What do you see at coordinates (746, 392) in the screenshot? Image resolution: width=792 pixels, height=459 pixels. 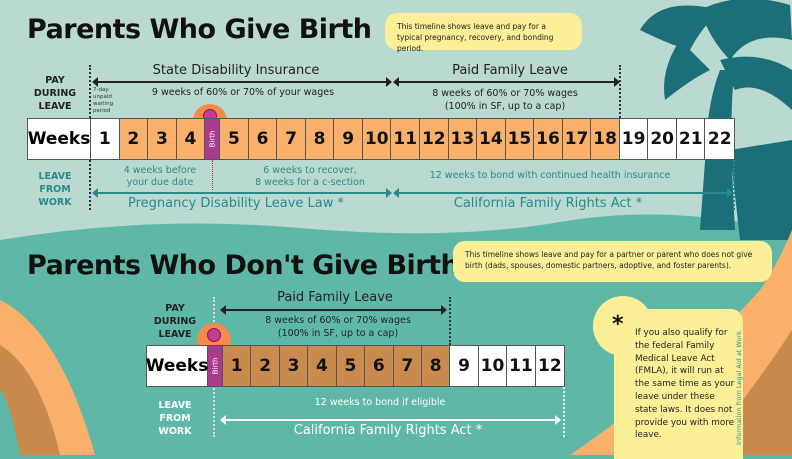 I see `brown-hill-right` at bounding box center [746, 392].